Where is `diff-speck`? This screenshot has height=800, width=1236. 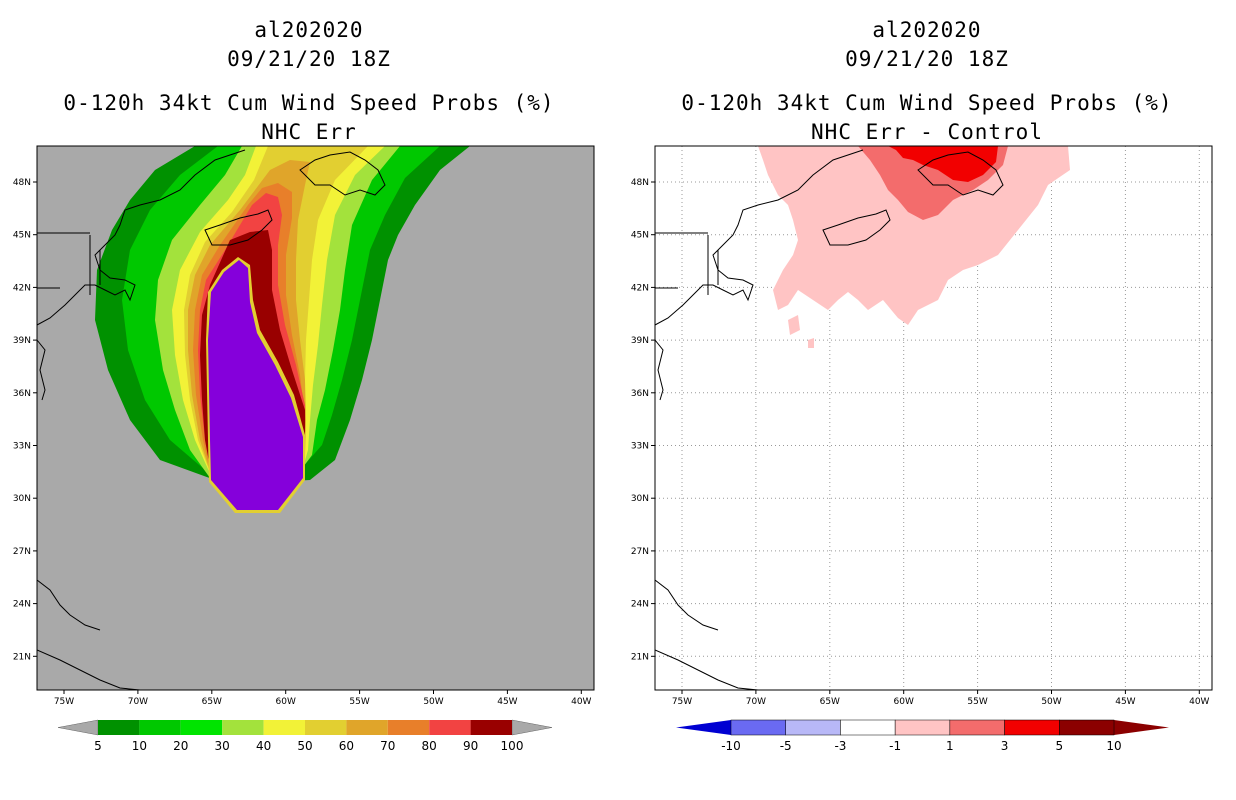 diff-speck is located at coordinates (801, 331).